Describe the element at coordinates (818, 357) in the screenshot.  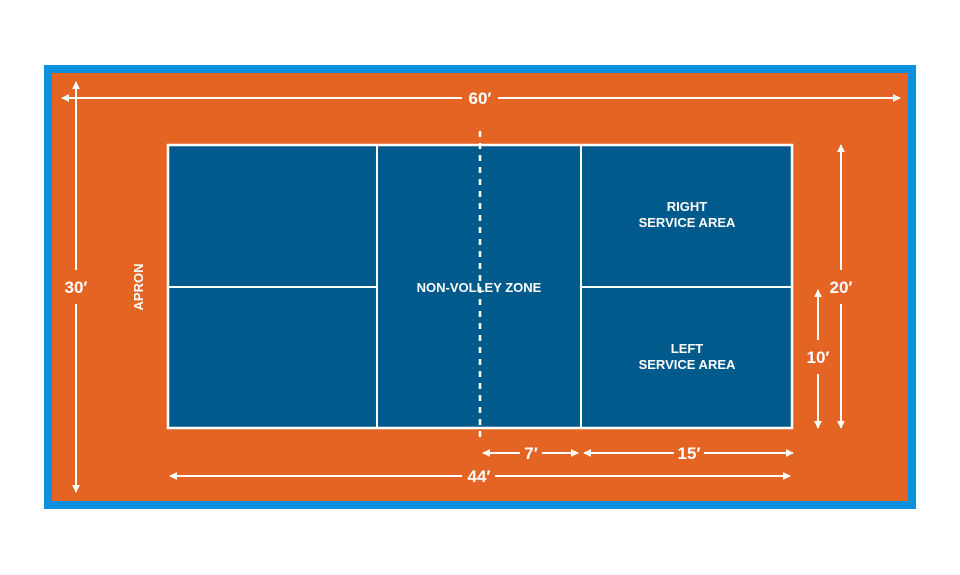
I see `dim-10: 10′` at that location.